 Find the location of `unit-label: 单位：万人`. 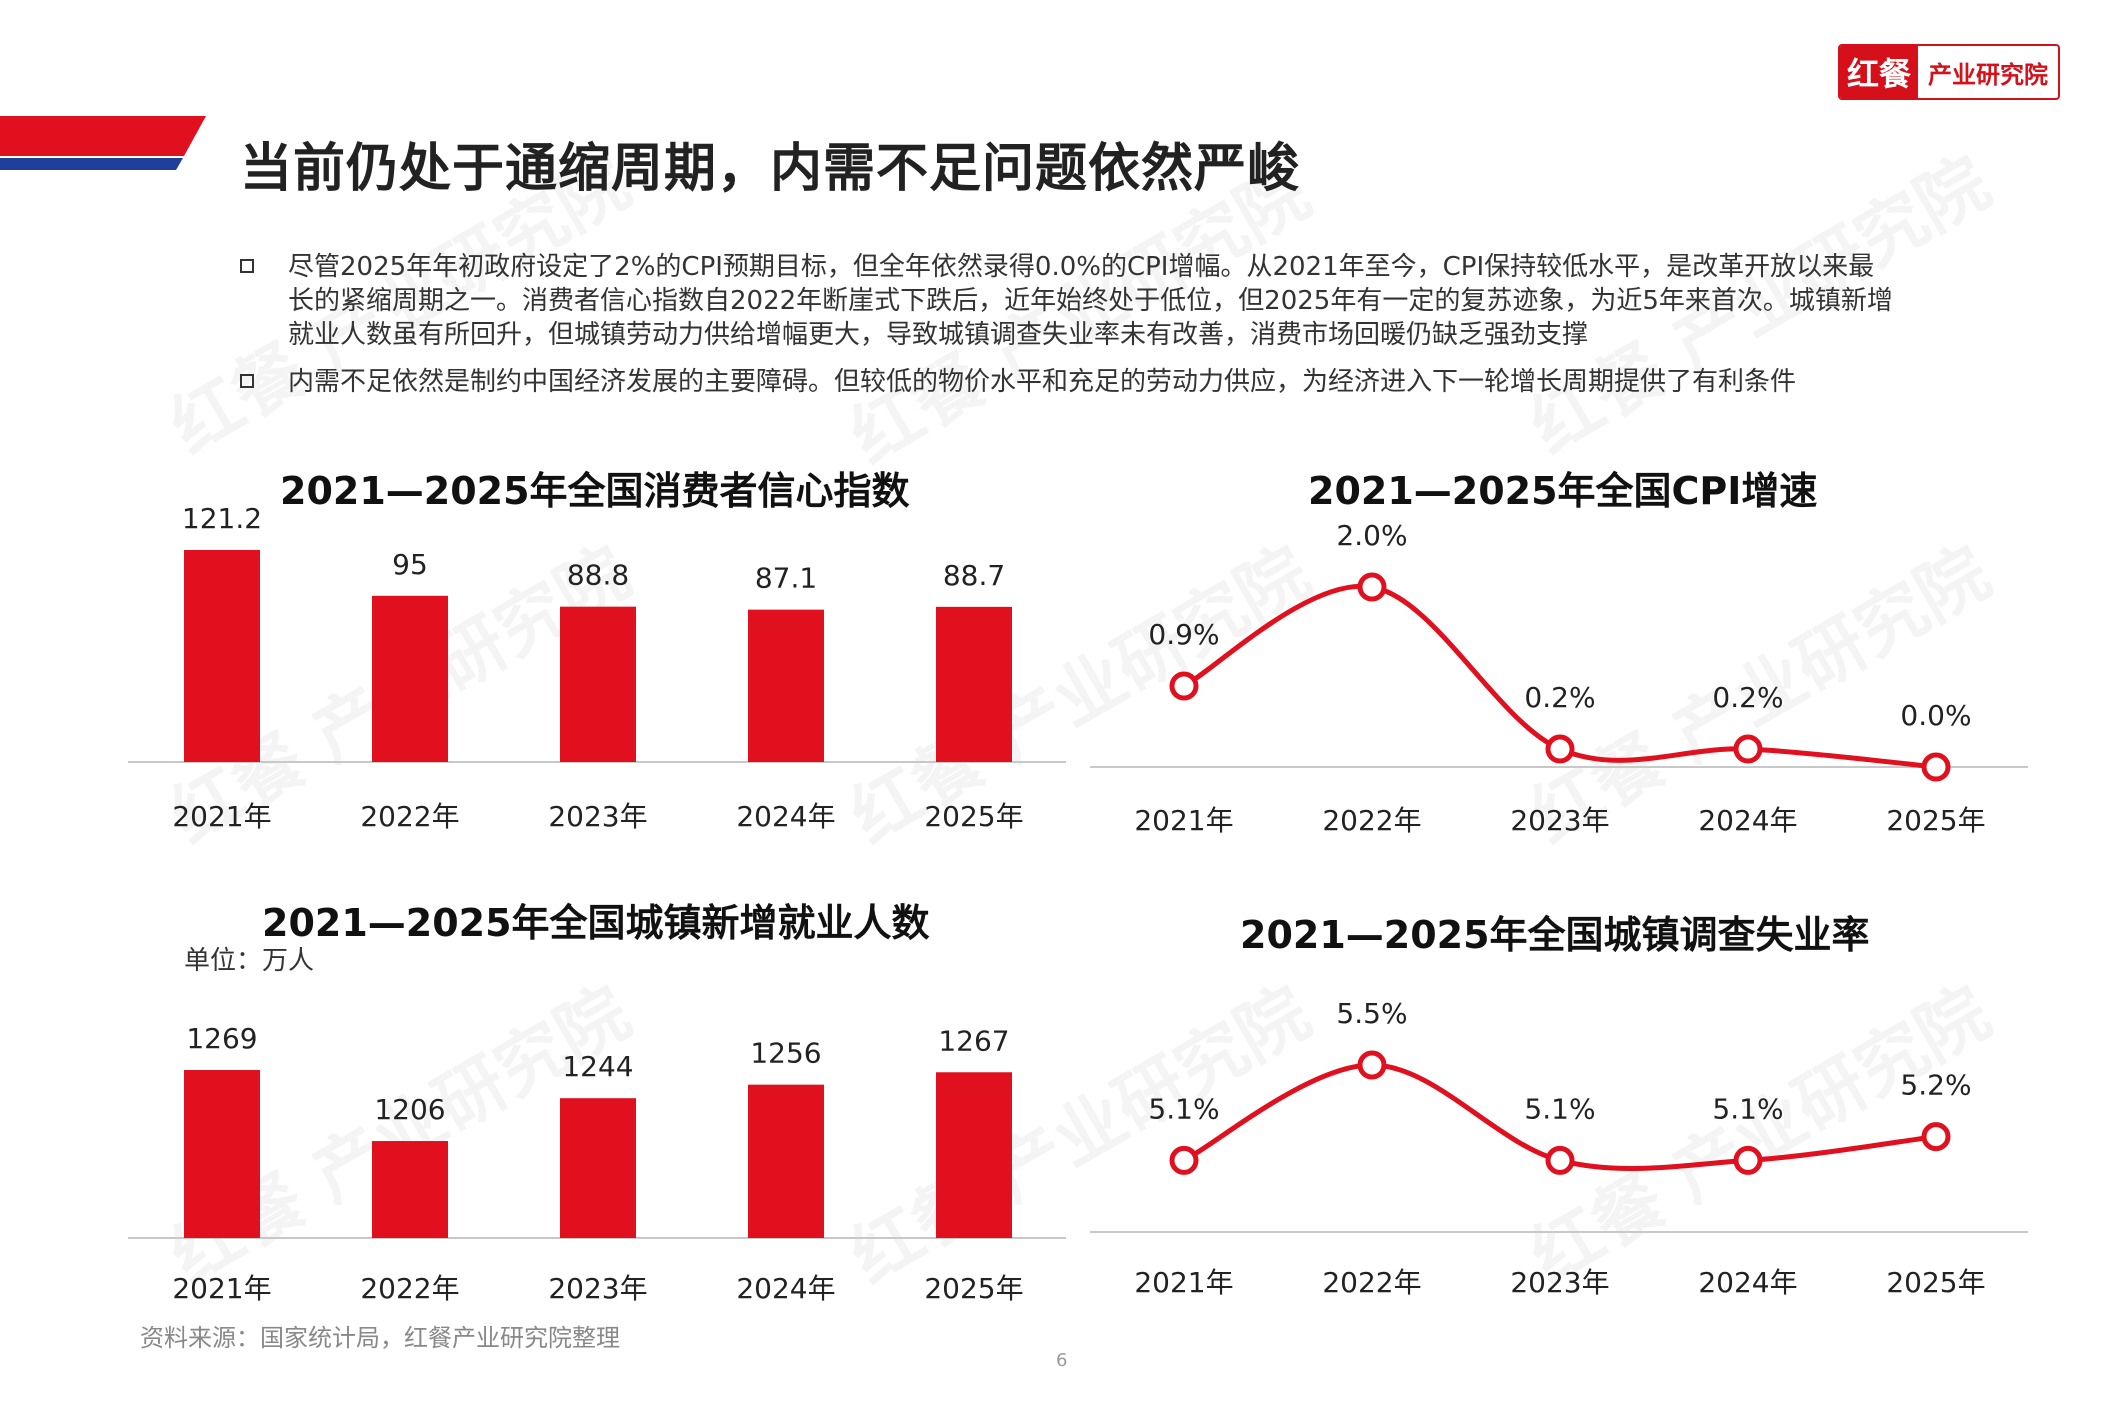

unit-label: 单位：万人 is located at coordinates (249, 961).